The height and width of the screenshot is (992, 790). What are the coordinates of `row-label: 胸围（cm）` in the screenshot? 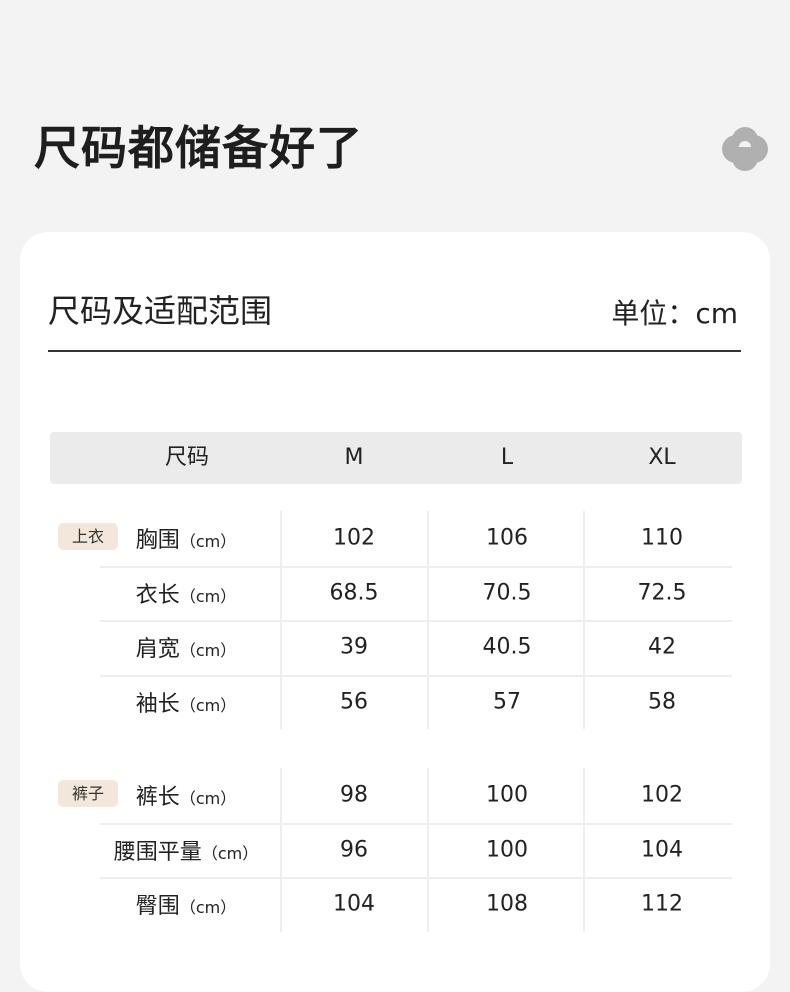 It's located at (186, 538).